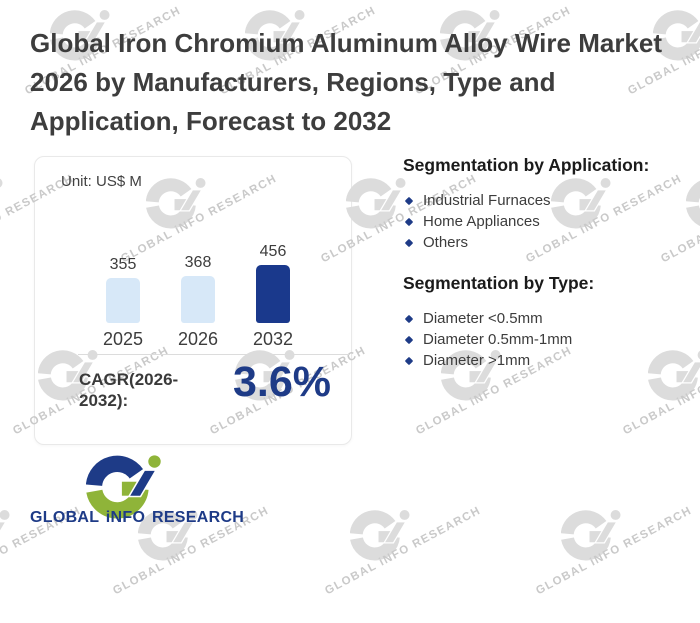  Describe the element at coordinates (273, 339) in the screenshot. I see `bar-year-label: 2032` at that location.